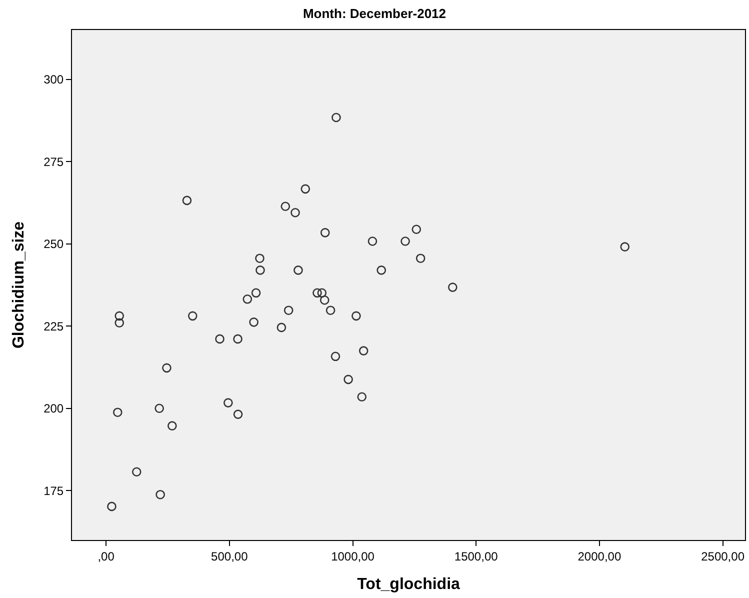 This screenshot has height=598, width=749. Describe the element at coordinates (600, 556) in the screenshot. I see `x-tick-label: 2000,00` at that location.